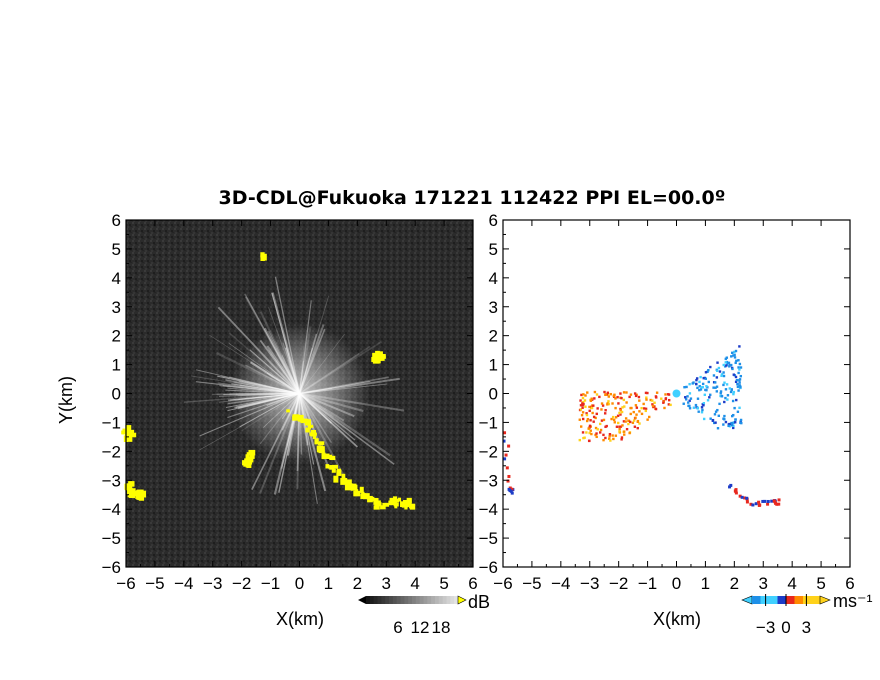 This screenshot has height=680, width=880. I want to click on snr-x-tick-label: 1, so click(328, 583).